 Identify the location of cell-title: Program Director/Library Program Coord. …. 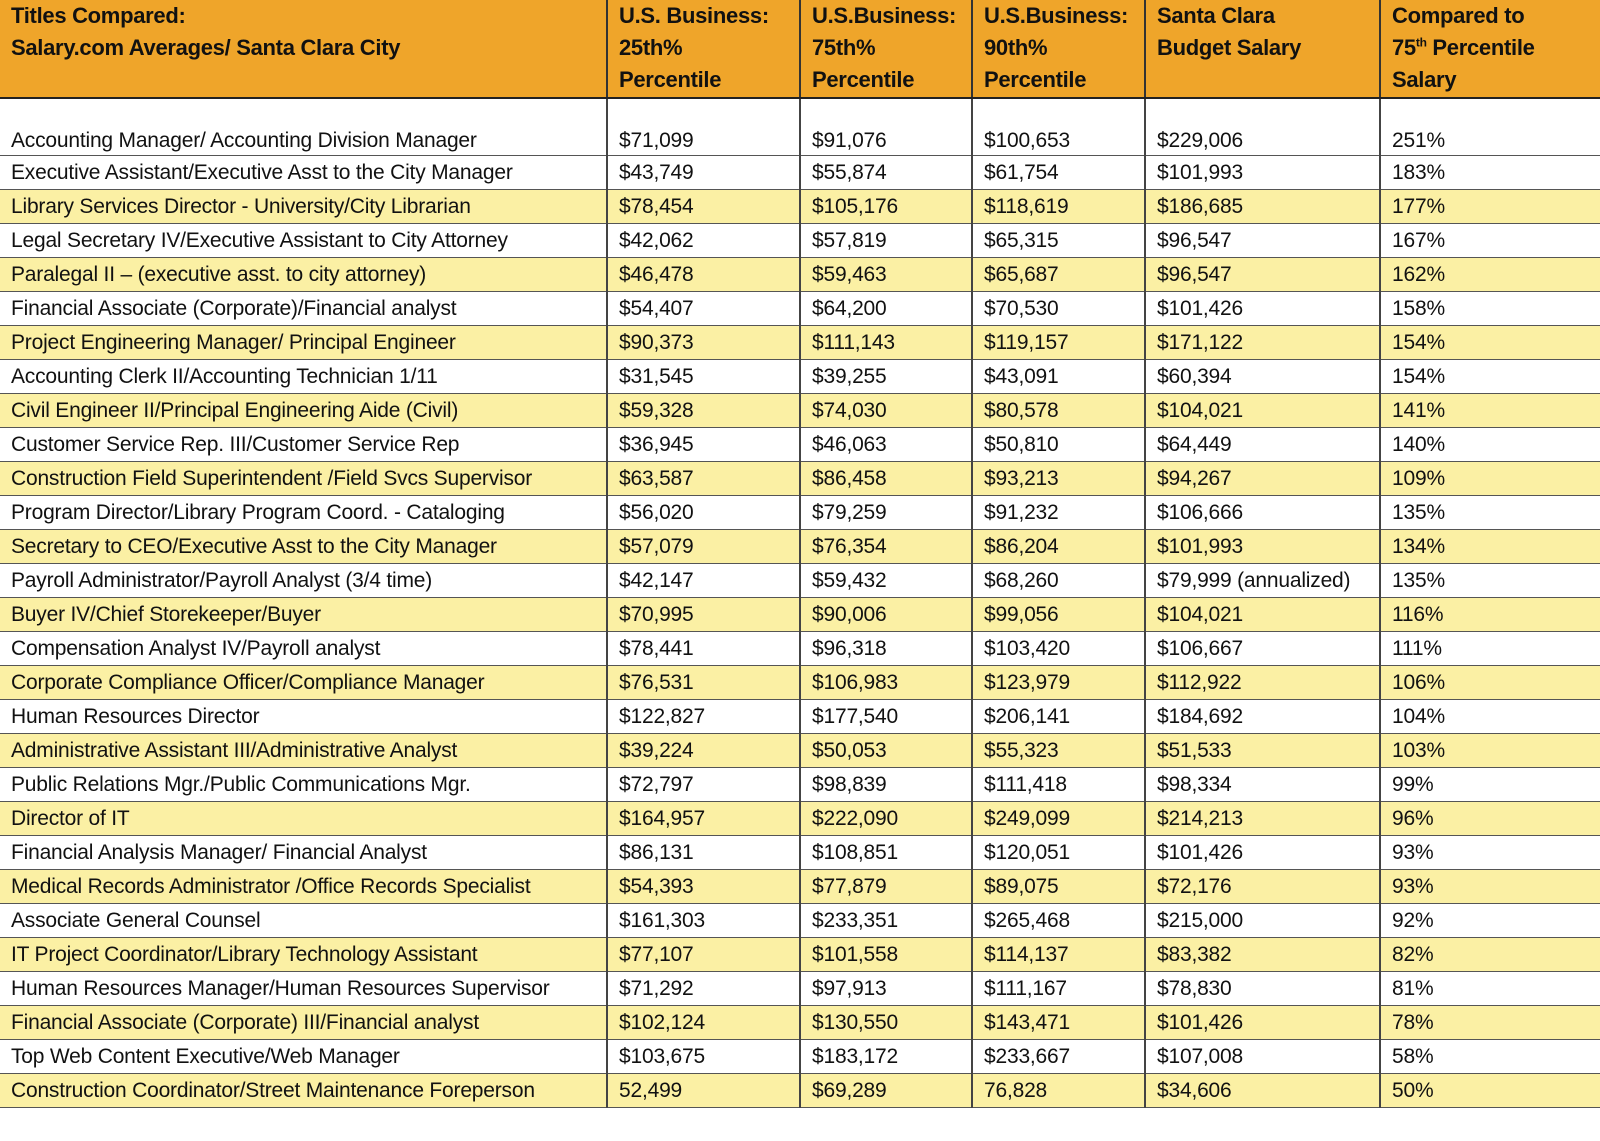
(304, 512).